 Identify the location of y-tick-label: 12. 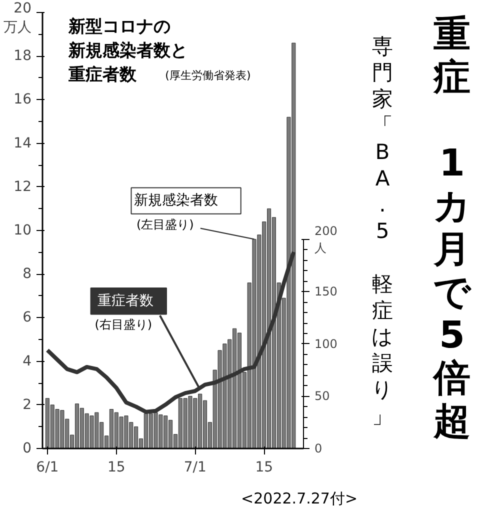
(23, 186).